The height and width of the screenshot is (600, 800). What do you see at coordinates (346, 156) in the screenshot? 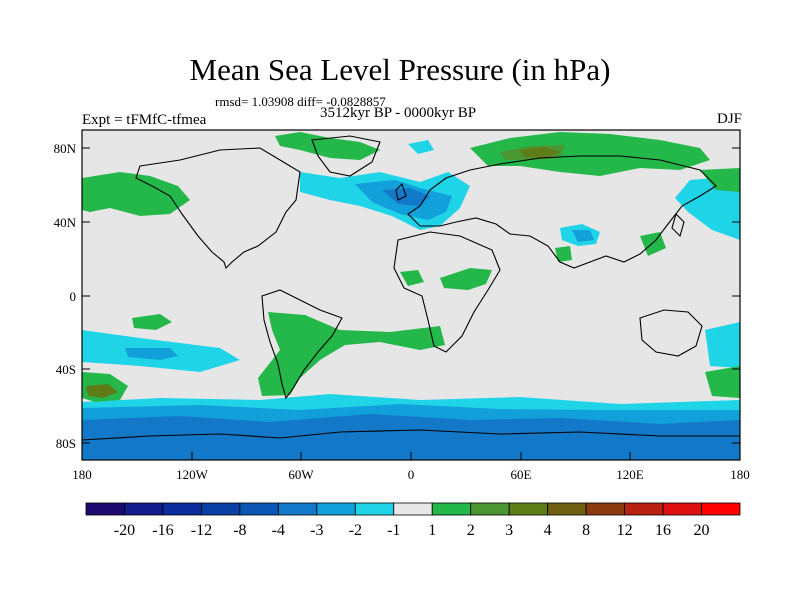
I see `coastline-greenland` at bounding box center [346, 156].